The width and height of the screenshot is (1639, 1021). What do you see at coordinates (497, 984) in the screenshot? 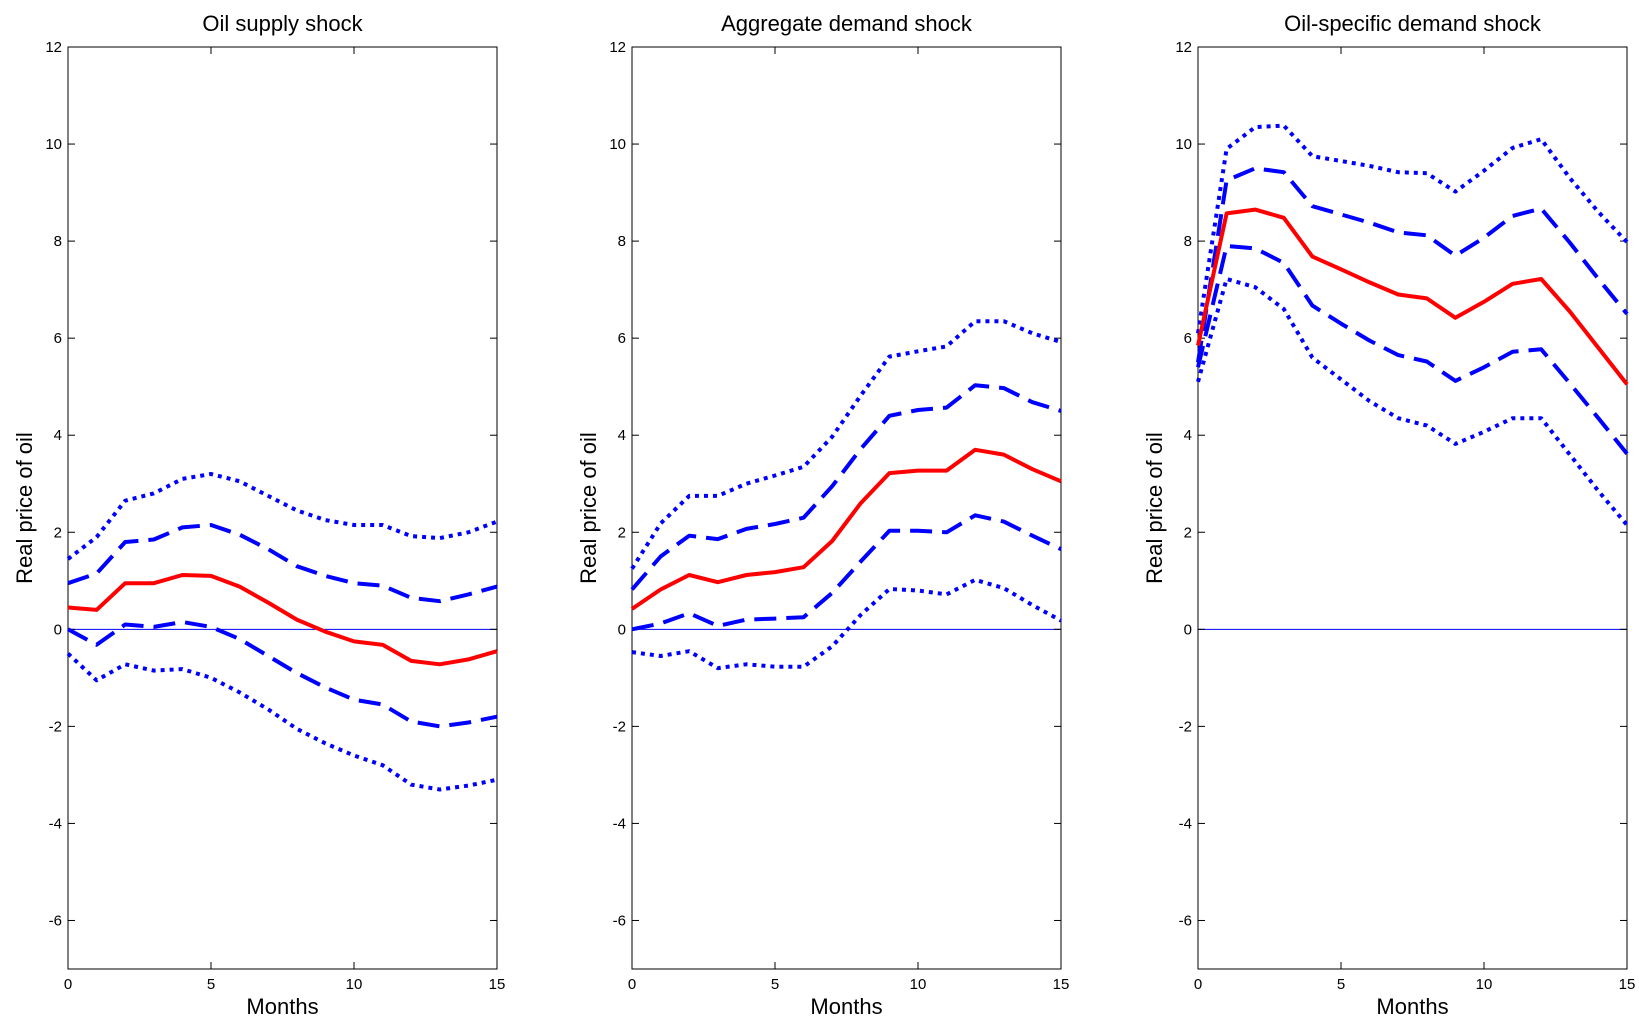
I see `panel-1-x-tick-label: 15` at bounding box center [497, 984].